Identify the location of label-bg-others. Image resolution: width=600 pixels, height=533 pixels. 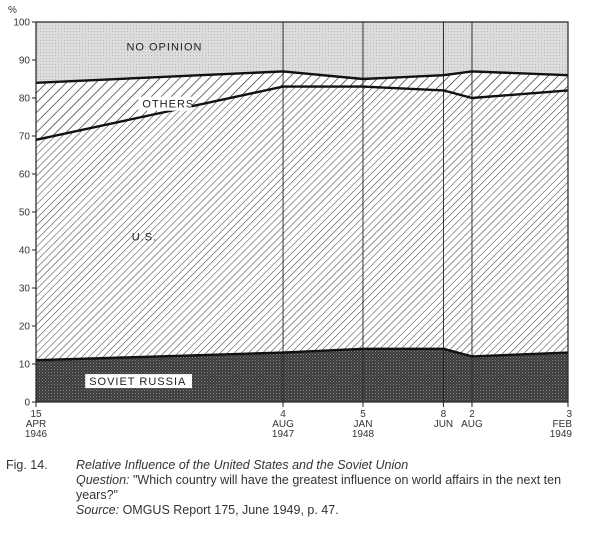
(165, 103).